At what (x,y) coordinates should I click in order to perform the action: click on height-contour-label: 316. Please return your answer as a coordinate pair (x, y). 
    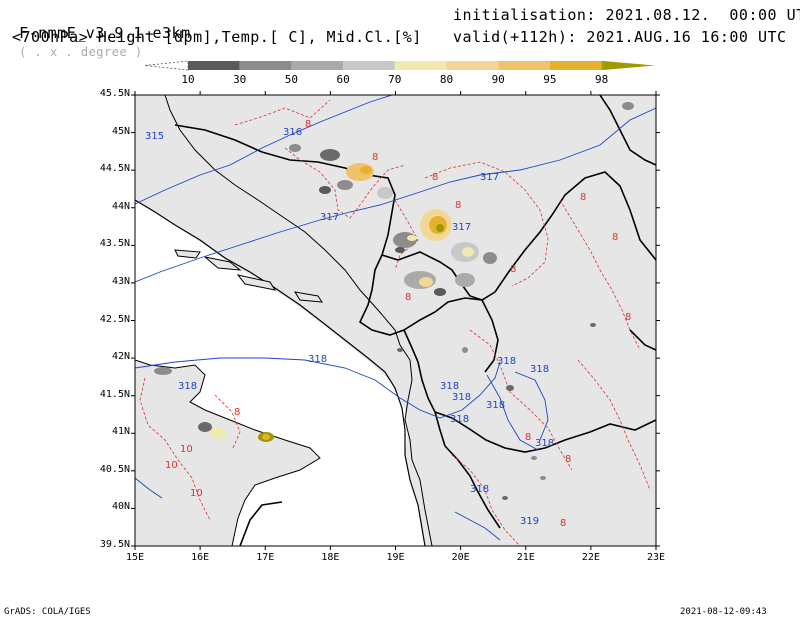
    Looking at the image, I should click on (292, 132).